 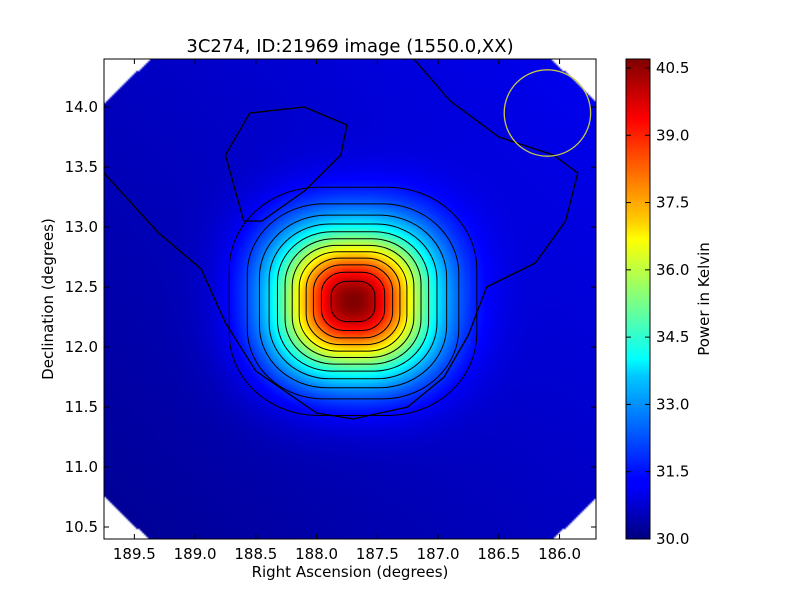 What do you see at coordinates (638, 299) in the screenshot?
I see `colorbar-gradient` at bounding box center [638, 299].